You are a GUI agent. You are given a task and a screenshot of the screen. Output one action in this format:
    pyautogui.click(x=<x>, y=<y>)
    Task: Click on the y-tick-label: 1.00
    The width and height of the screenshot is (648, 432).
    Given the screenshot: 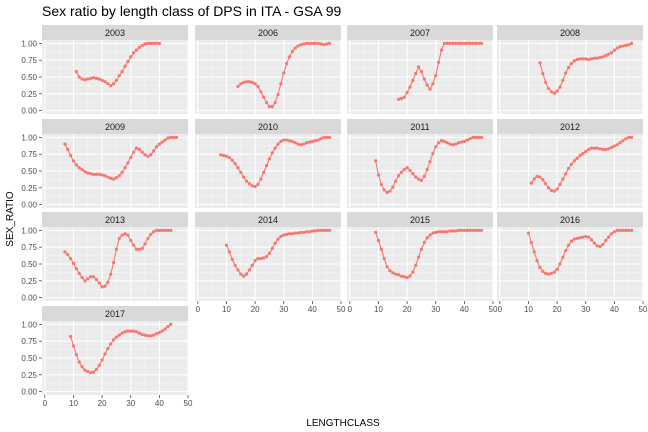 What is the action you would take?
    pyautogui.click(x=29, y=324)
    